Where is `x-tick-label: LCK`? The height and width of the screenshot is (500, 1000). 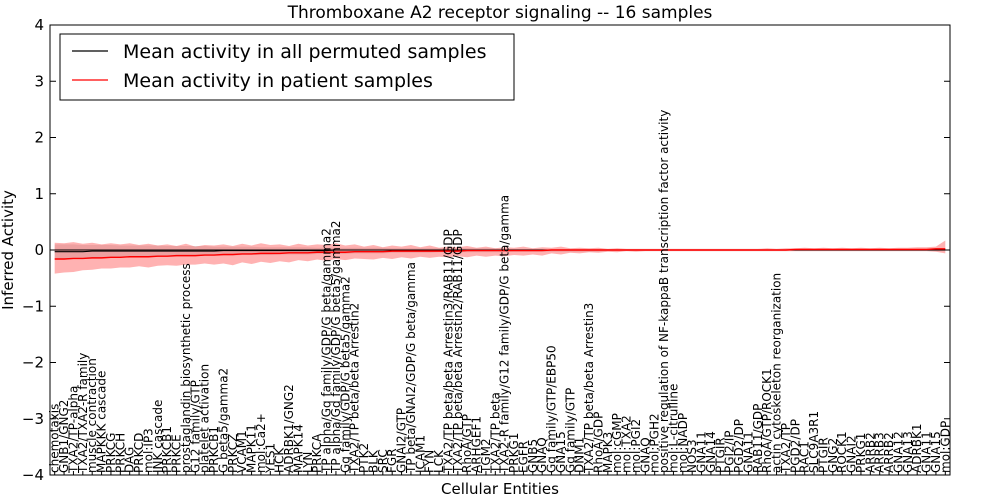
x-tick-label: LCK is located at coordinates (439, 461).